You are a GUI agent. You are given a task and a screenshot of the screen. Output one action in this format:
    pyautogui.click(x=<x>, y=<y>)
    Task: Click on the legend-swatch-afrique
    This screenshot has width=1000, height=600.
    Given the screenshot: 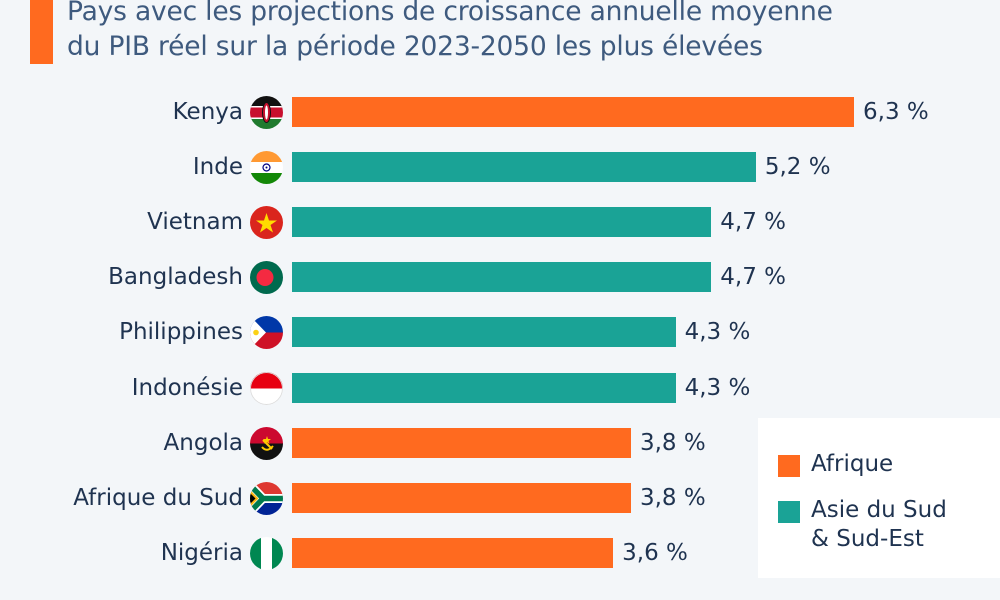 What is the action you would take?
    pyautogui.click(x=789, y=466)
    